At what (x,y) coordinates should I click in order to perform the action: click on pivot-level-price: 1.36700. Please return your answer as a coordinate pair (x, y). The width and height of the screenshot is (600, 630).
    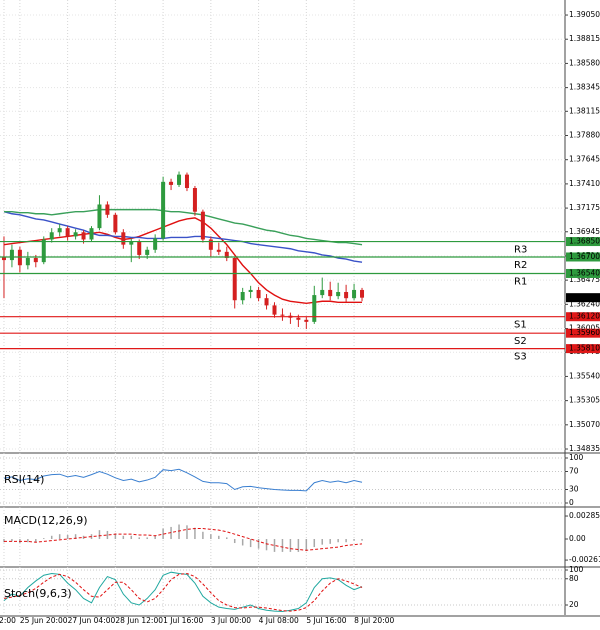
    Looking at the image, I should click on (584, 256).